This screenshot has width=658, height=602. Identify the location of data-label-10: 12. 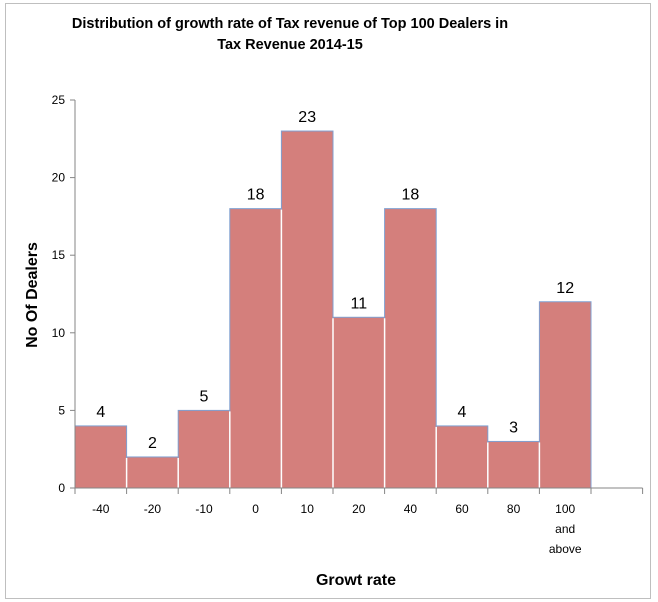
(565, 288).